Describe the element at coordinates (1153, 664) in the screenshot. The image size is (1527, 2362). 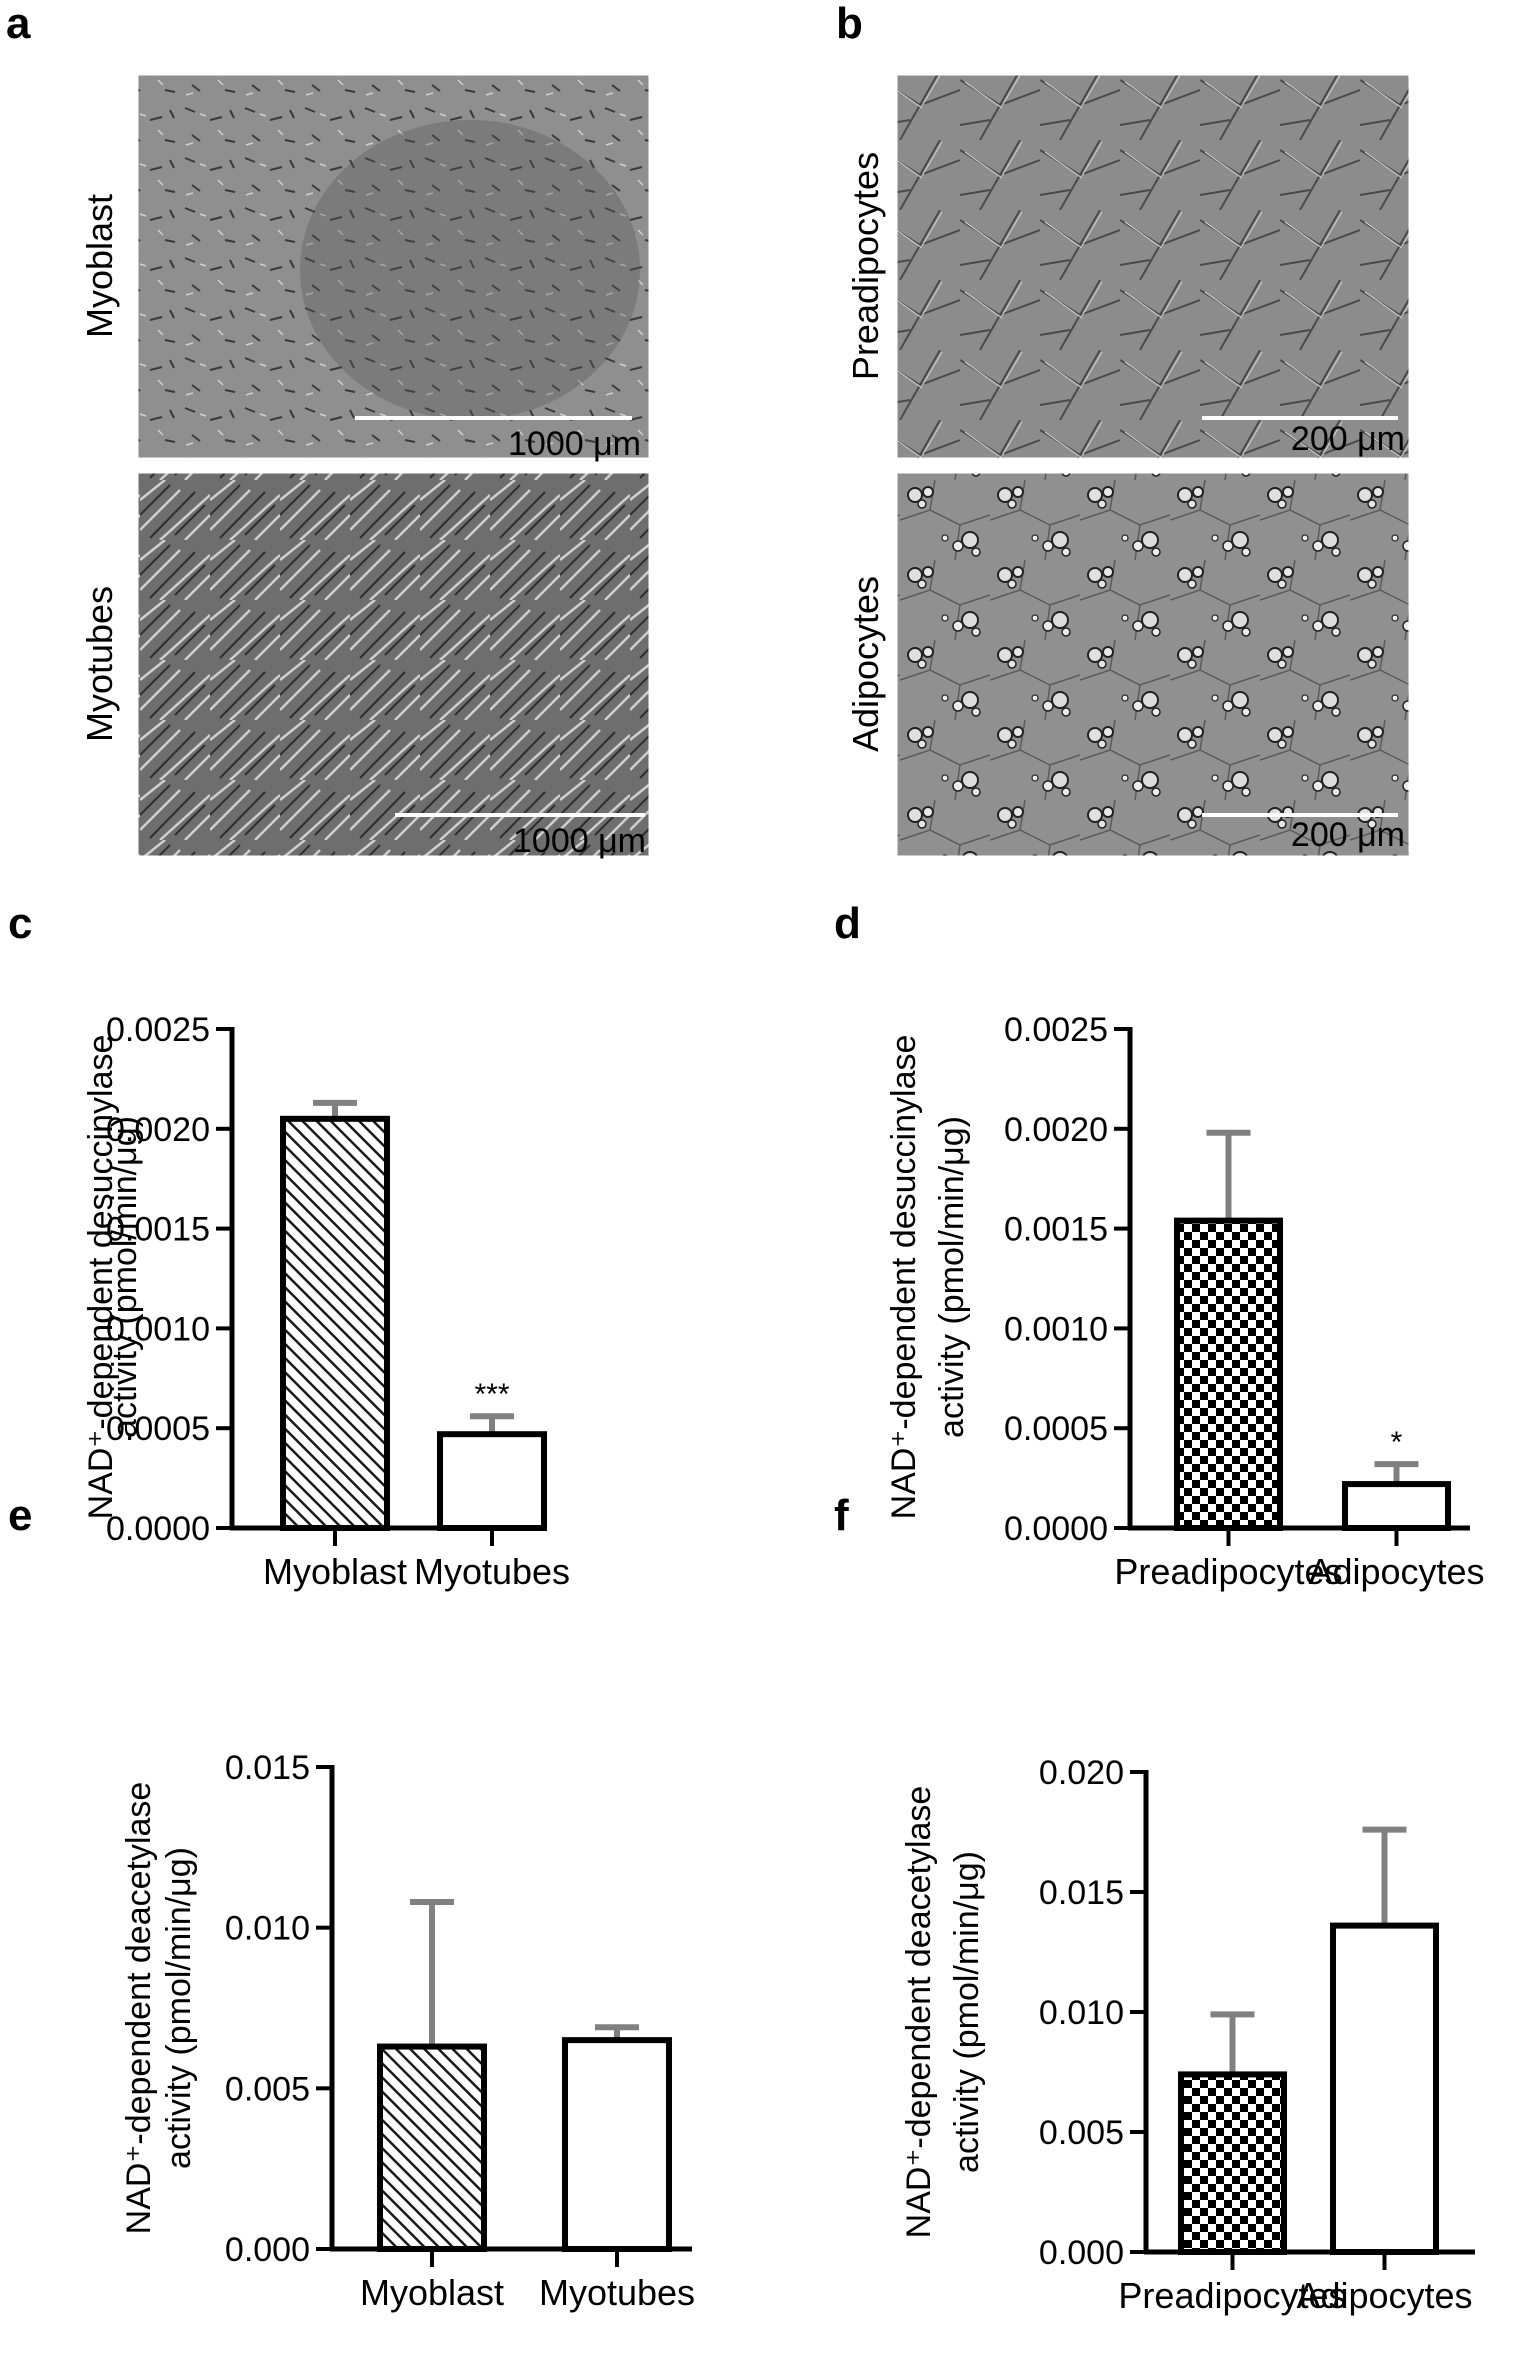
I see `micrograph-adipocytes: 200 μm` at that location.